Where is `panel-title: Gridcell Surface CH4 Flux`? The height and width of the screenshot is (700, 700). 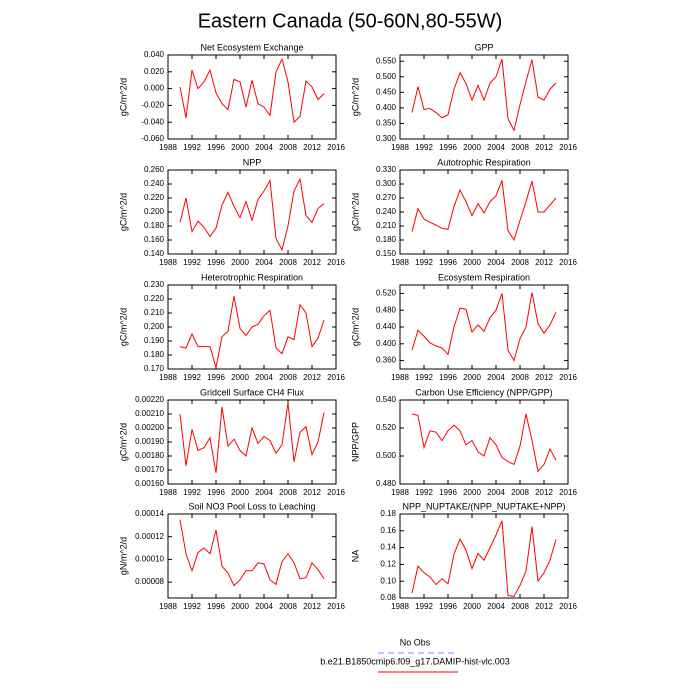
panel-title: Gridcell Surface CH4 Flux is located at coordinates (252, 392).